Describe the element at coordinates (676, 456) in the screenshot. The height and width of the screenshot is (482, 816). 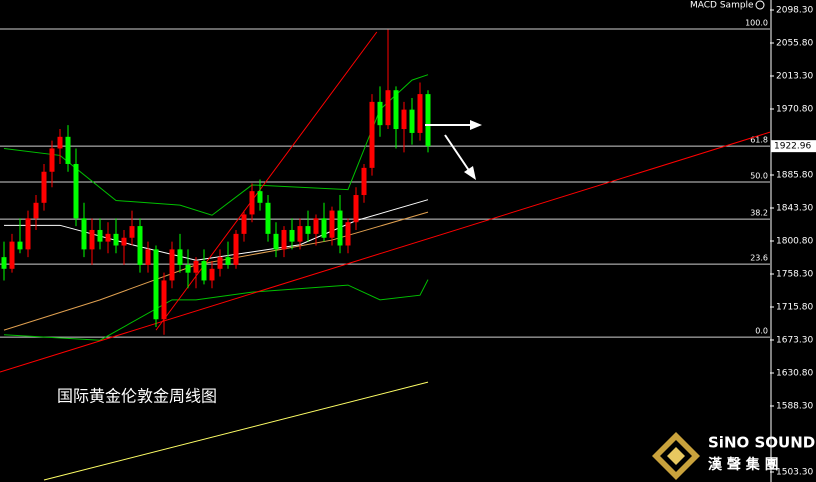
I see `logo-icon` at that location.